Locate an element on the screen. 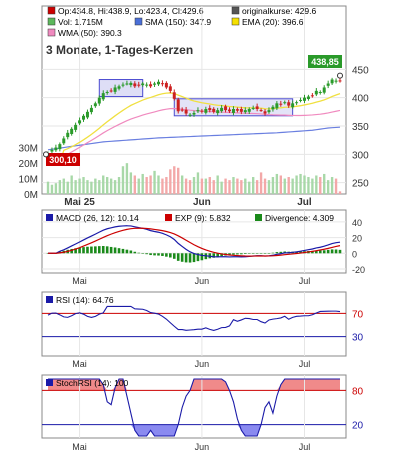 The height and width of the screenshot is (456, 400). legend-label: StochRSI (14): 100 is located at coordinates (92, 383).